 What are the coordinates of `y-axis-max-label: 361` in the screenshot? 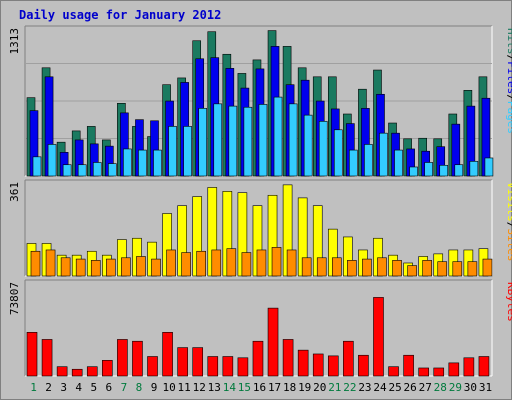 It's located at (14, 192).